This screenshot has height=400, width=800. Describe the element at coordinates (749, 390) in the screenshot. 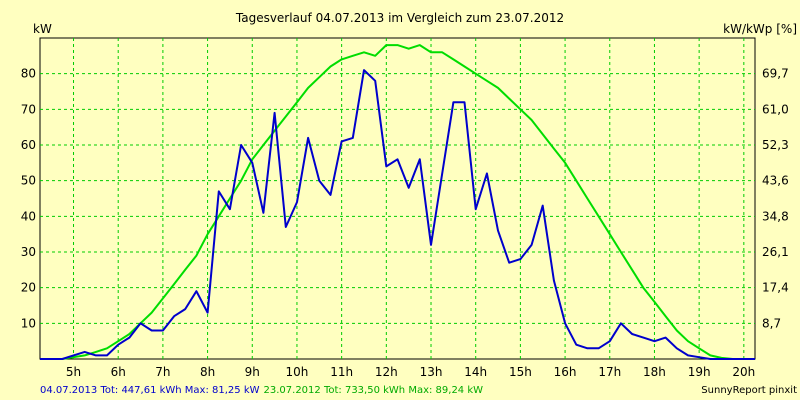

I see `credit: SunnyReport pinxit` at that location.